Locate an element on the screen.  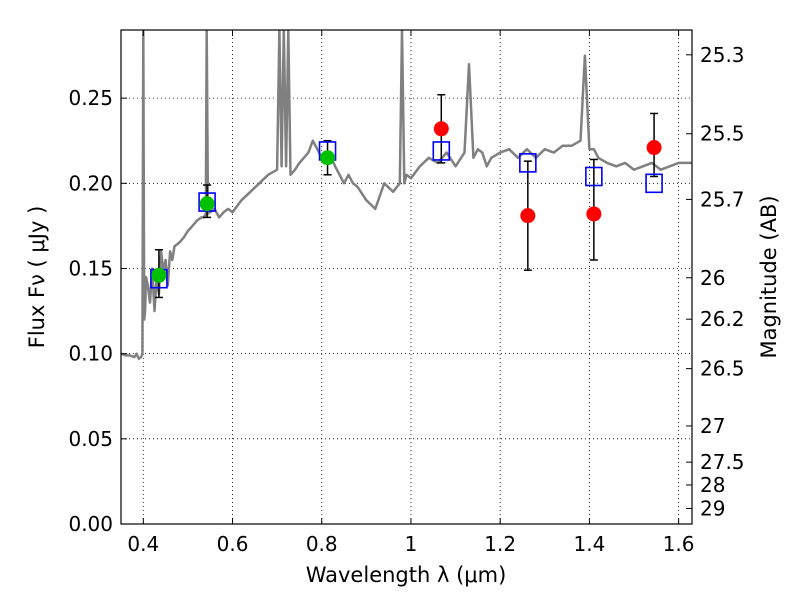
y2-tick-label: 25.7 is located at coordinates (722, 199).